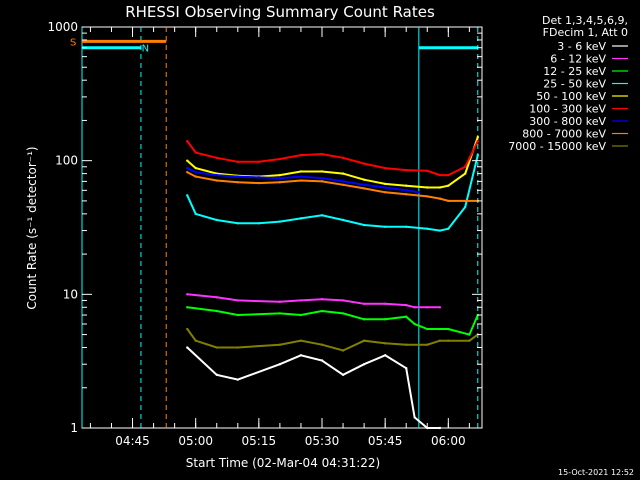 The width and height of the screenshot is (640, 480). What do you see at coordinates (574, 84) in the screenshot?
I see `legend-label: 25 - 50 keV` at bounding box center [574, 84].